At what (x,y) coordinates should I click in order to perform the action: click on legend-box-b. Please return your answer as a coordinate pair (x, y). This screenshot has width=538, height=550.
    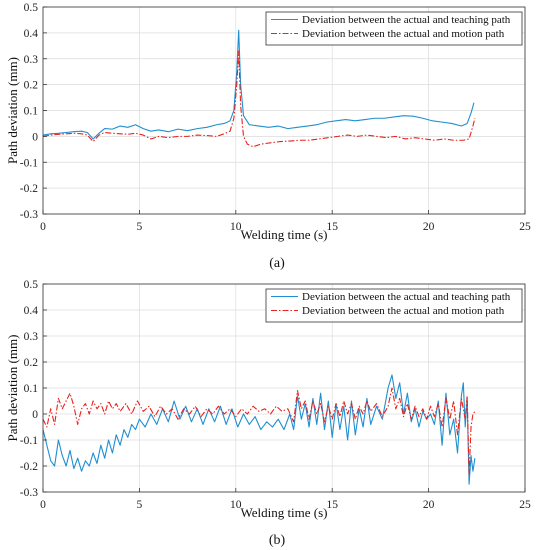
    Looking at the image, I should click on (394, 305).